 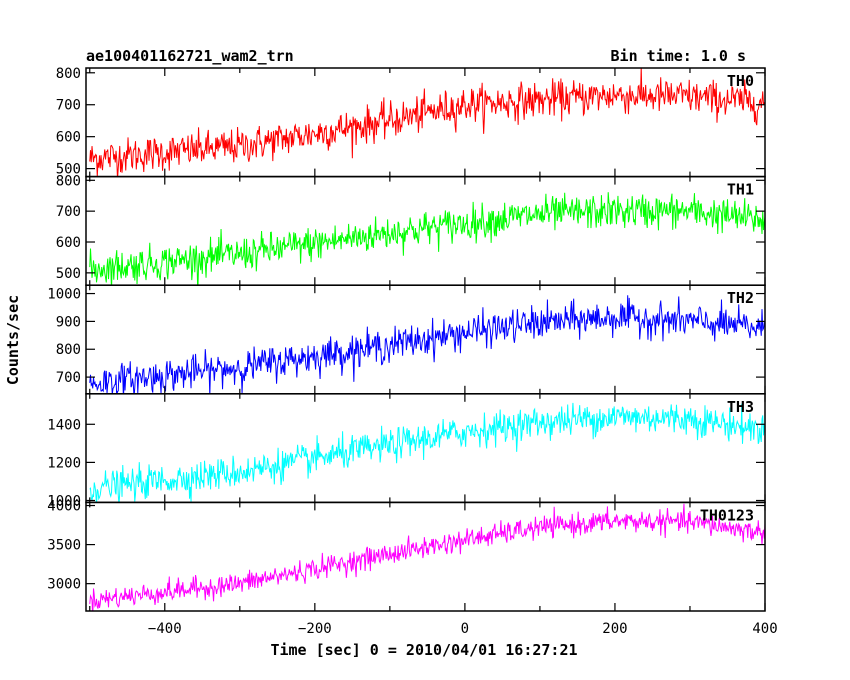 I want to click on y-tick-label: 900, so click(x=68, y=322).